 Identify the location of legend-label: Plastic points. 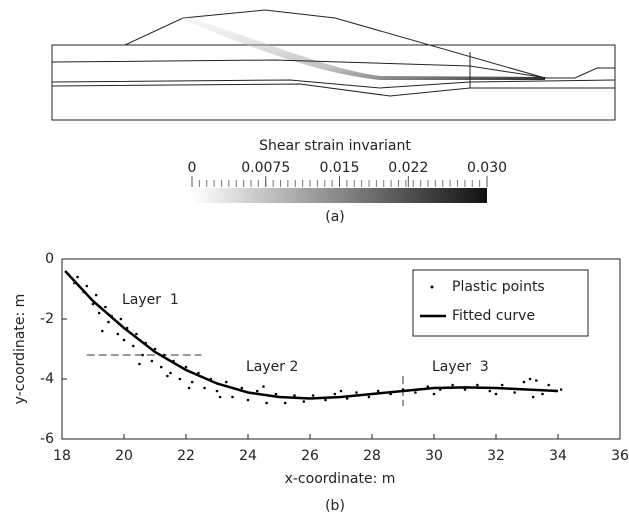
(498, 287).